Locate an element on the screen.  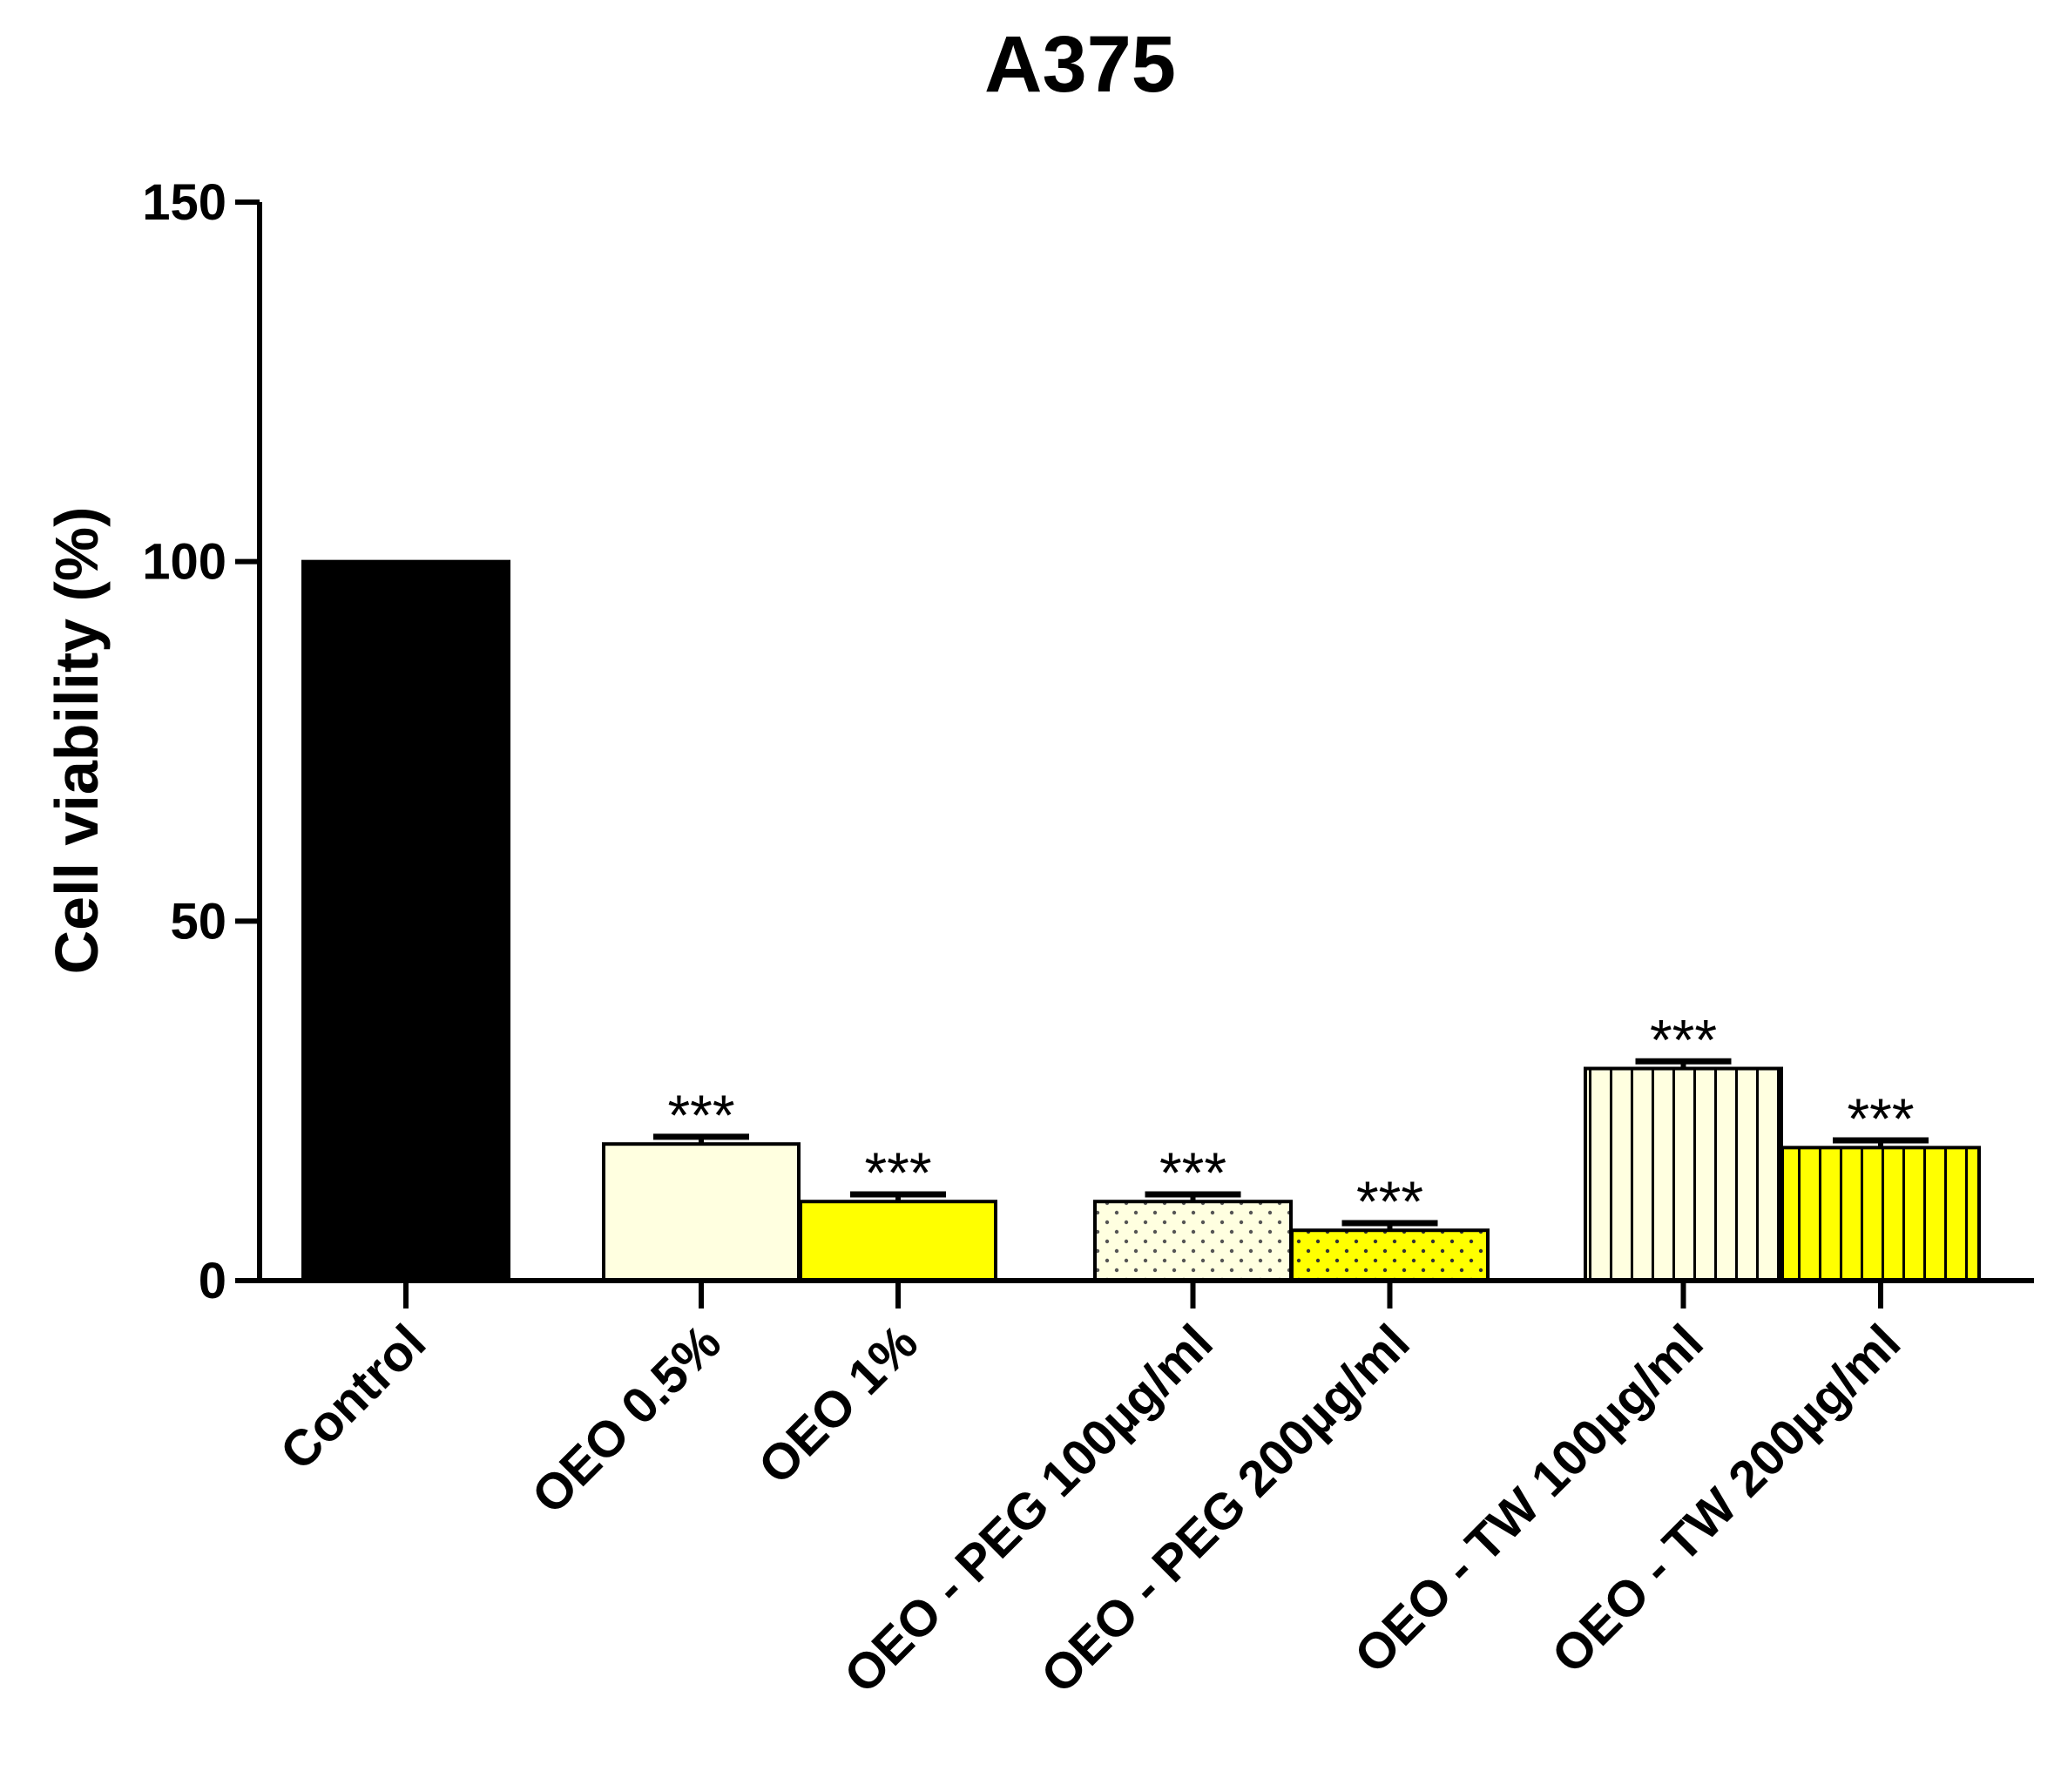
x-tick-label-1: OEO 0.5% is located at coordinates (626, 1419).